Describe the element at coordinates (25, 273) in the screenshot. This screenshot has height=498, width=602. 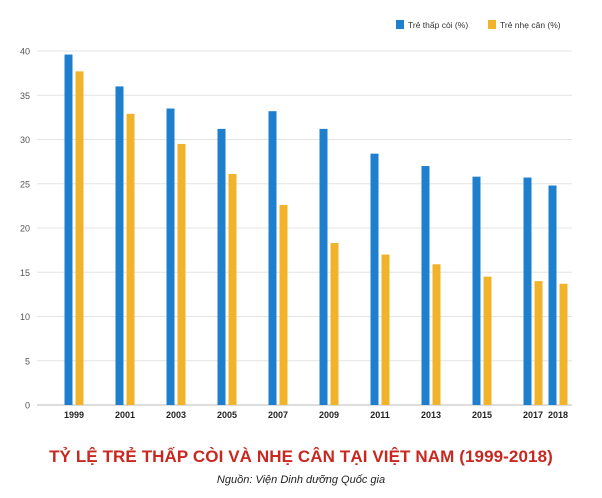
I see `y-tick-label: 15` at that location.